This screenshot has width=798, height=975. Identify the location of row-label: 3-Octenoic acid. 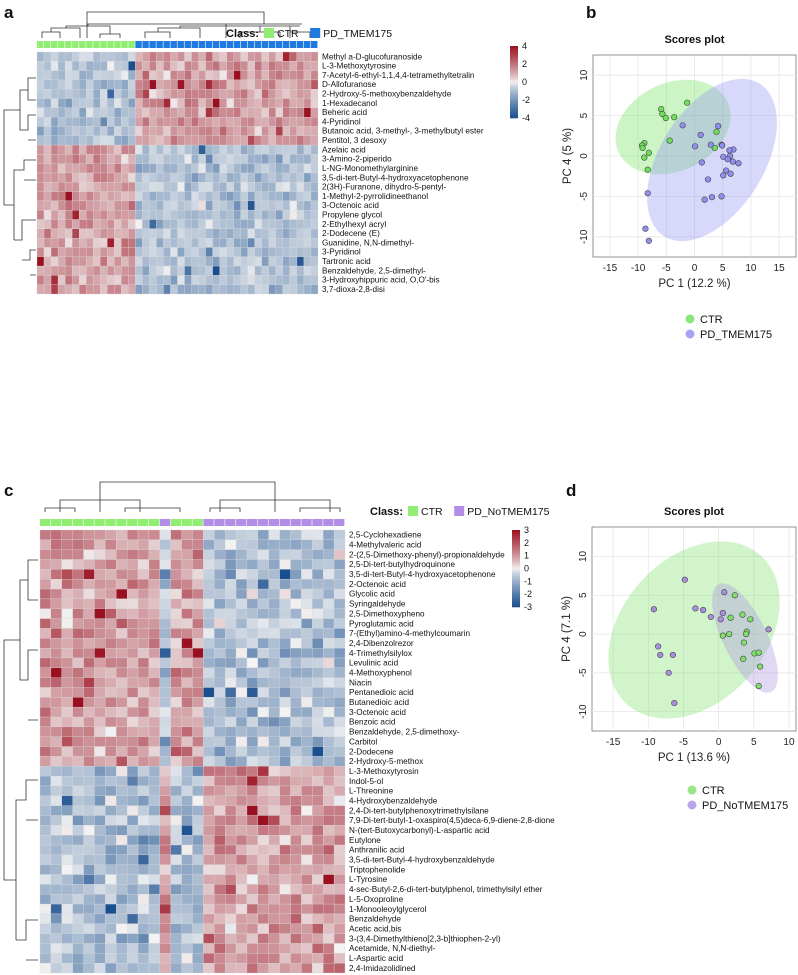
(350, 205).